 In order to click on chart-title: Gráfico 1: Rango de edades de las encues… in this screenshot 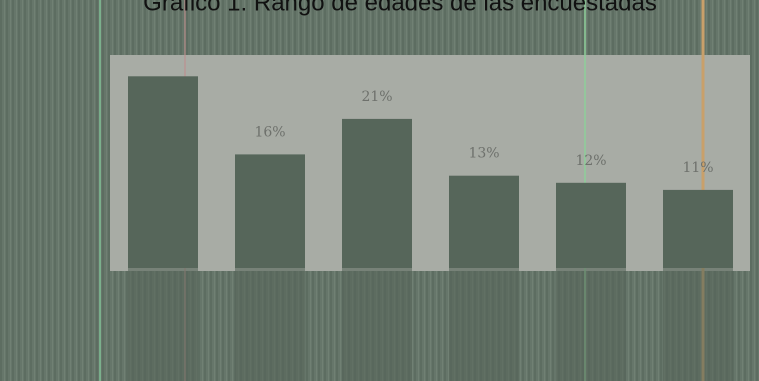, I will do `click(400, 8)`.